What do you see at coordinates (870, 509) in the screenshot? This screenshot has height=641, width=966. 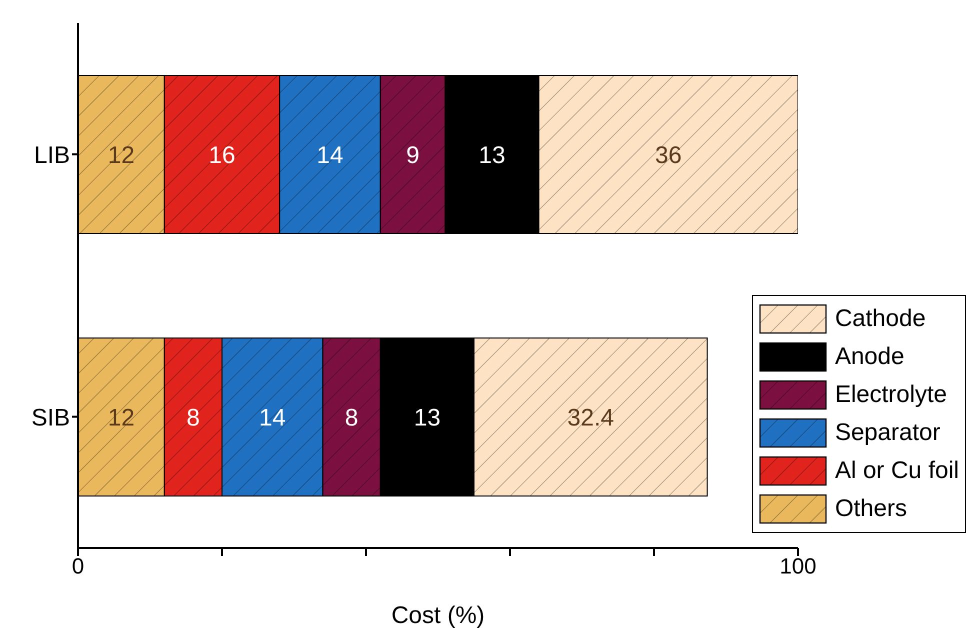 I see `legend-label: Others` at bounding box center [870, 509].